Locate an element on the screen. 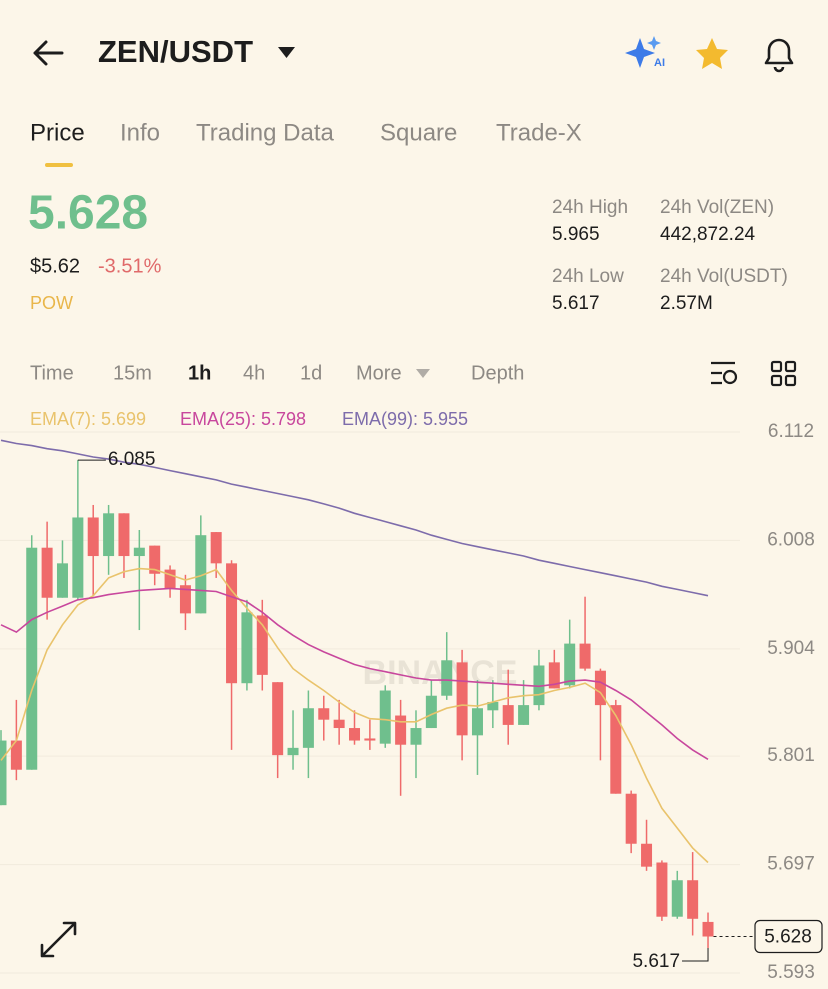 This screenshot has height=989, width=828. low-marker-line is located at coordinates (695, 954).